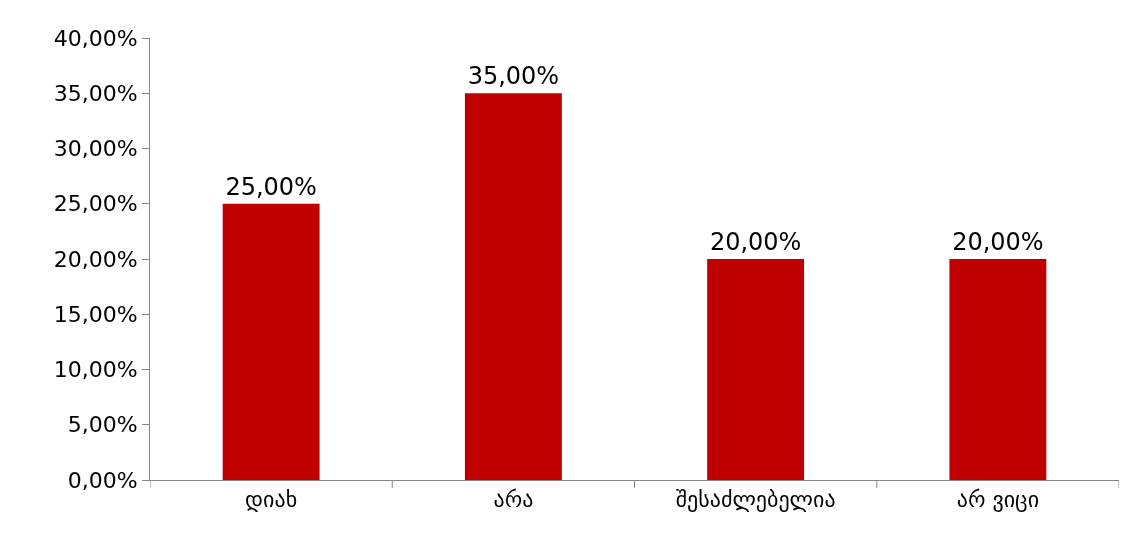  I want to click on y-tick-label: 5,00%, so click(102, 425).